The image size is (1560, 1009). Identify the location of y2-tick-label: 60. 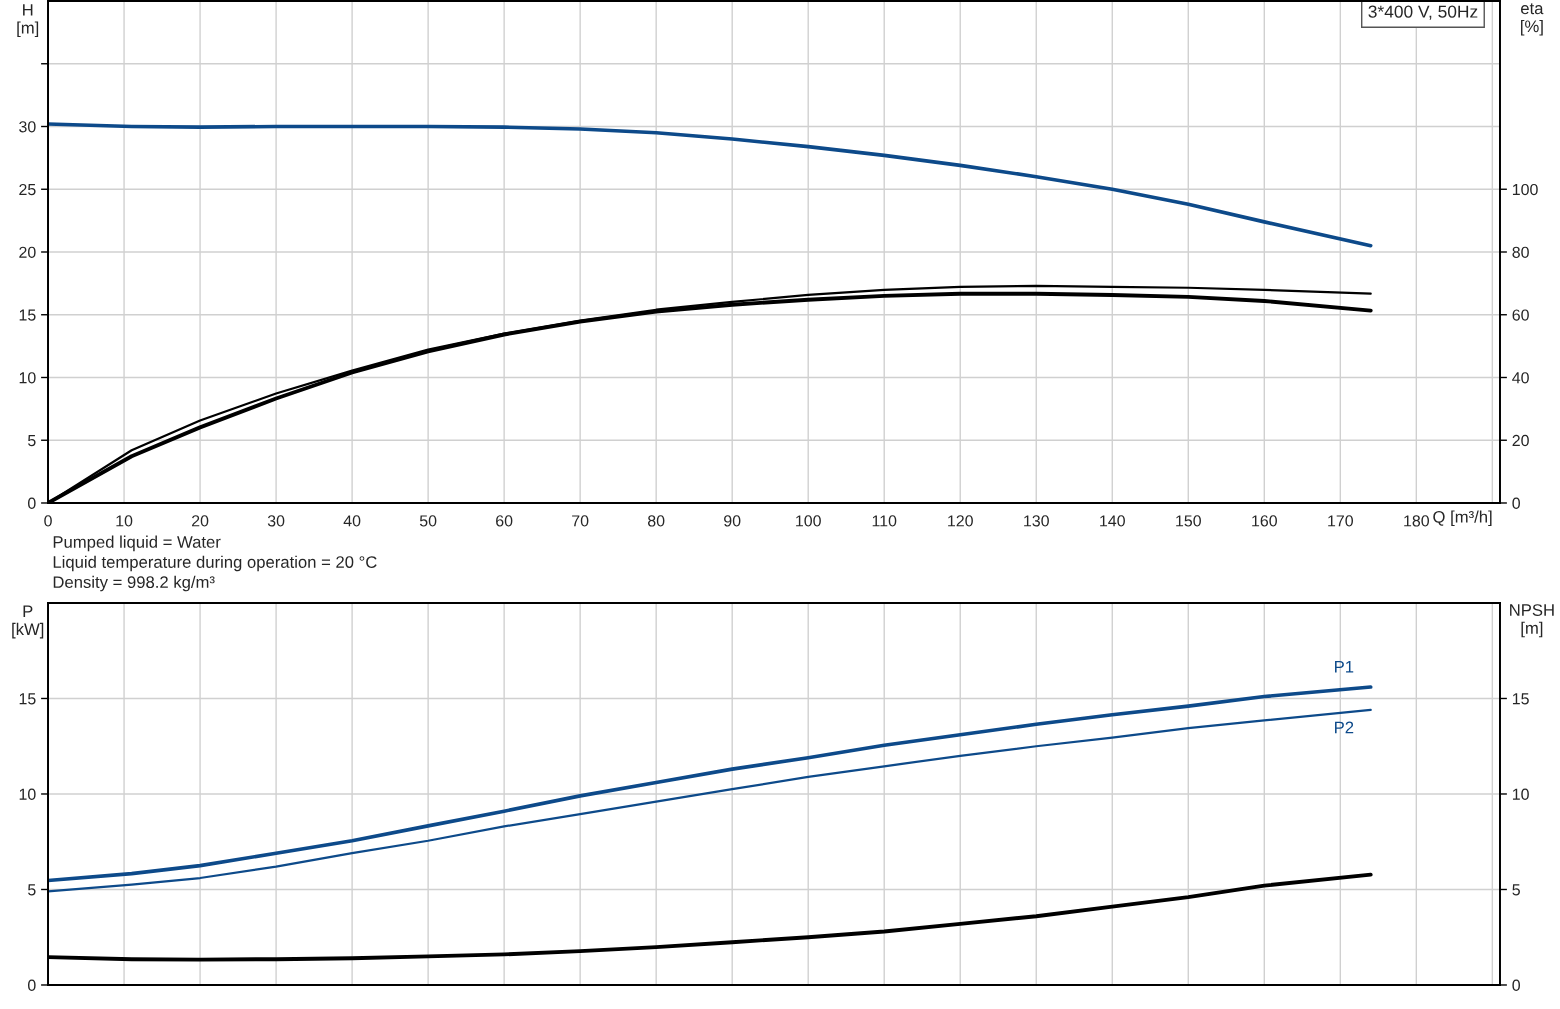
(1520, 315).